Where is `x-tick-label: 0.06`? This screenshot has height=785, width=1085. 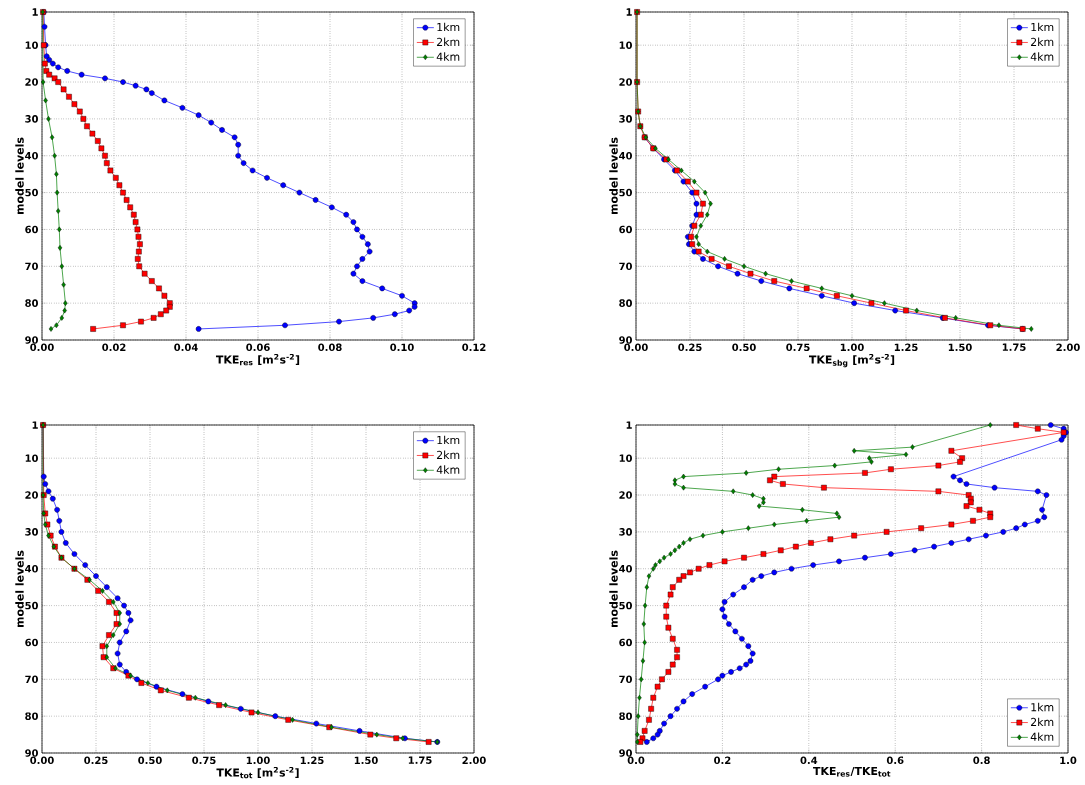
x-tick-label: 0.06 is located at coordinates (258, 347).